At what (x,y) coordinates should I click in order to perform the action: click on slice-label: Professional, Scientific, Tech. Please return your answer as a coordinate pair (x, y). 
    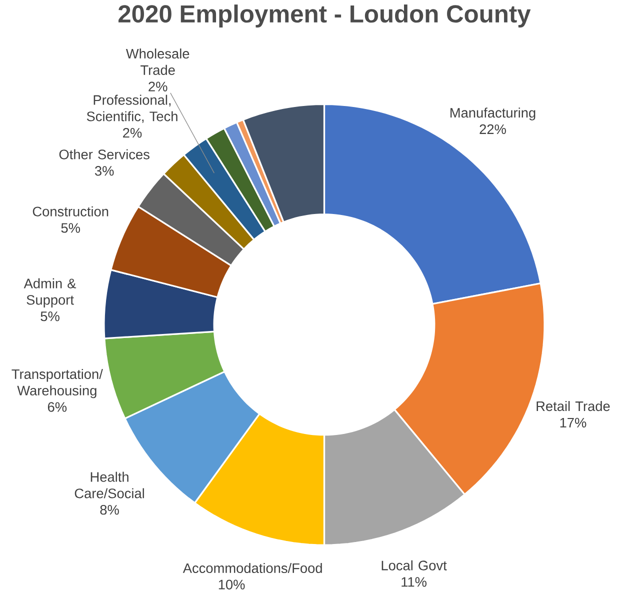
    Looking at the image, I should click on (132, 108).